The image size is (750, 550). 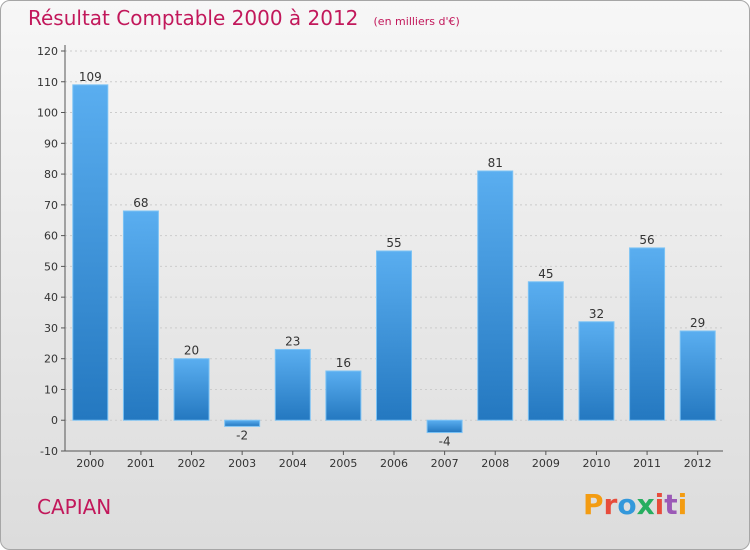 What do you see at coordinates (51, 174) in the screenshot?
I see `y-tick-label: 80` at bounding box center [51, 174].